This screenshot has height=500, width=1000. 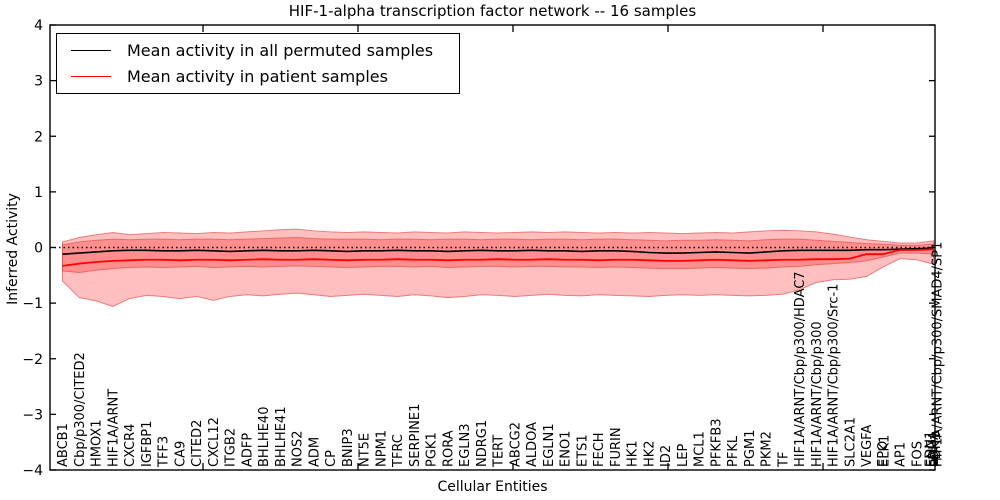 What do you see at coordinates (130, 445) in the screenshot?
I see `x-tick-label: CXCR4` at bounding box center [130, 445].